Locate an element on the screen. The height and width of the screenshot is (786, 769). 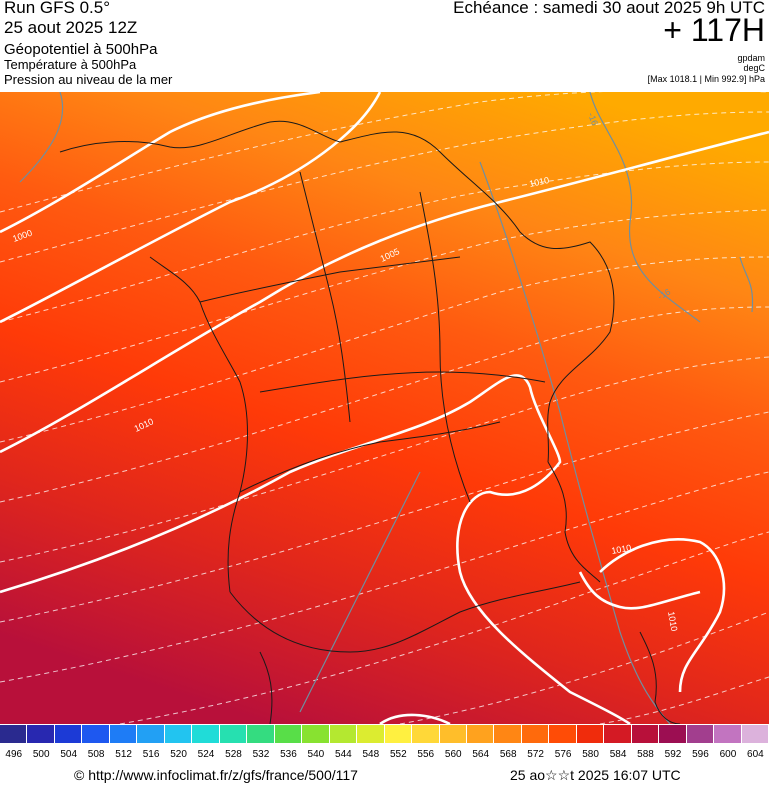
forecast-valid-time: Echéance : samedi 30 aout 2025 9h UTC is located at coordinates (609, 8).